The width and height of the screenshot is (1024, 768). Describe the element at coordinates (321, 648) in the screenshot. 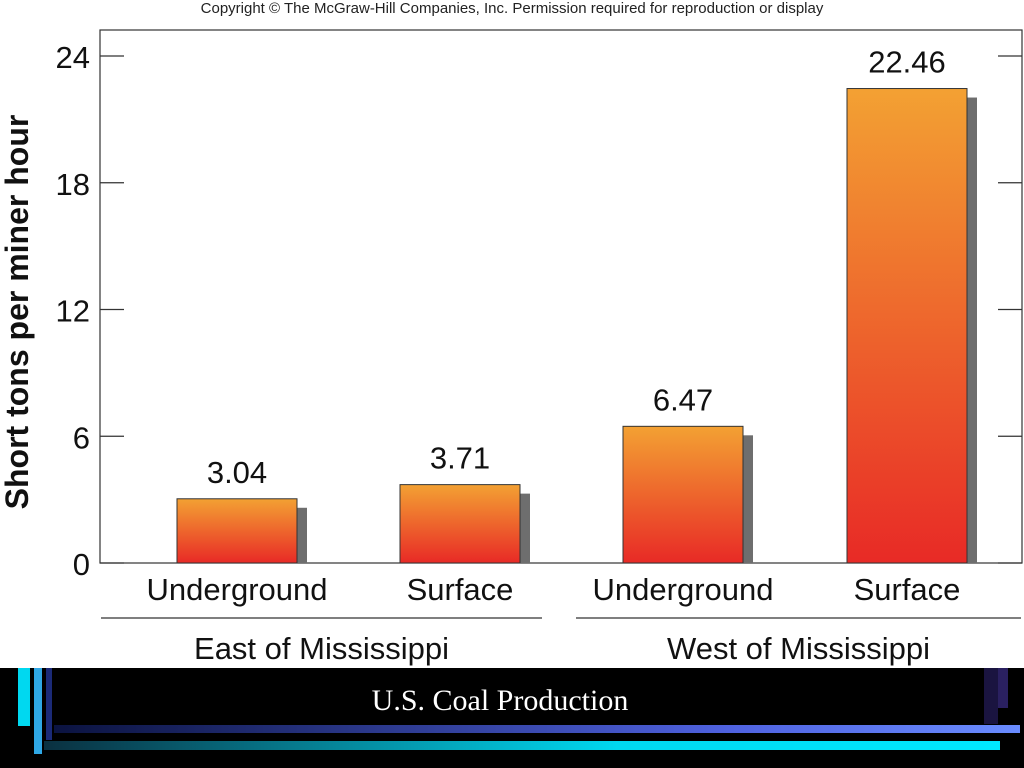

I see `x-group-label: East of Mississippi` at that location.